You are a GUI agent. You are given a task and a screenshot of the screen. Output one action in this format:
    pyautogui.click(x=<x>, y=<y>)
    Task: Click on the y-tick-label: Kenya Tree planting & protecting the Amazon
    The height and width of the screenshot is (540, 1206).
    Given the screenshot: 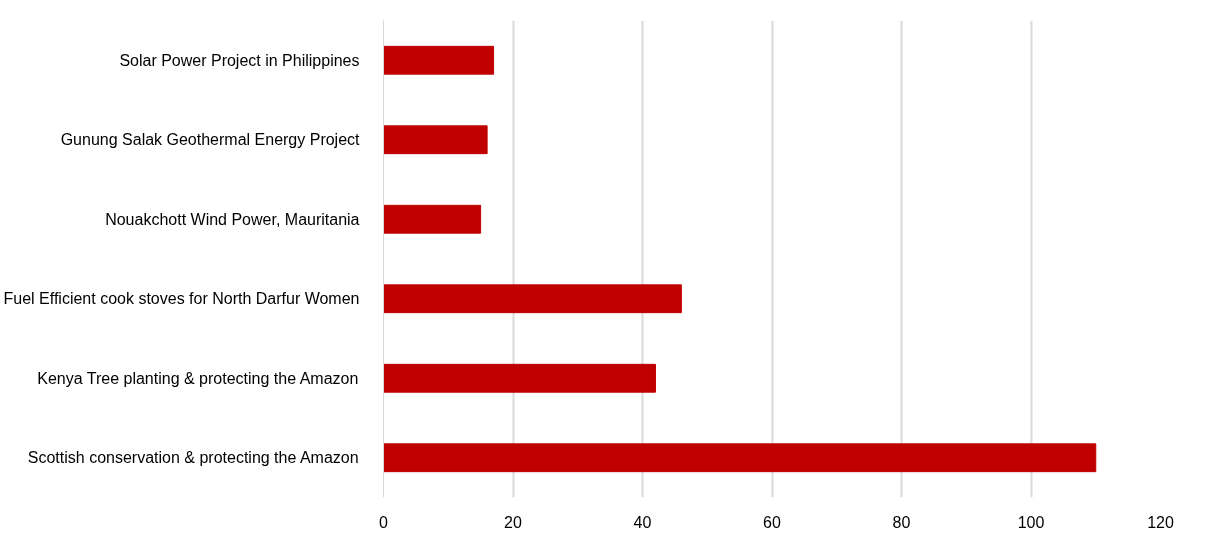 What is the action you would take?
    pyautogui.click(x=198, y=378)
    